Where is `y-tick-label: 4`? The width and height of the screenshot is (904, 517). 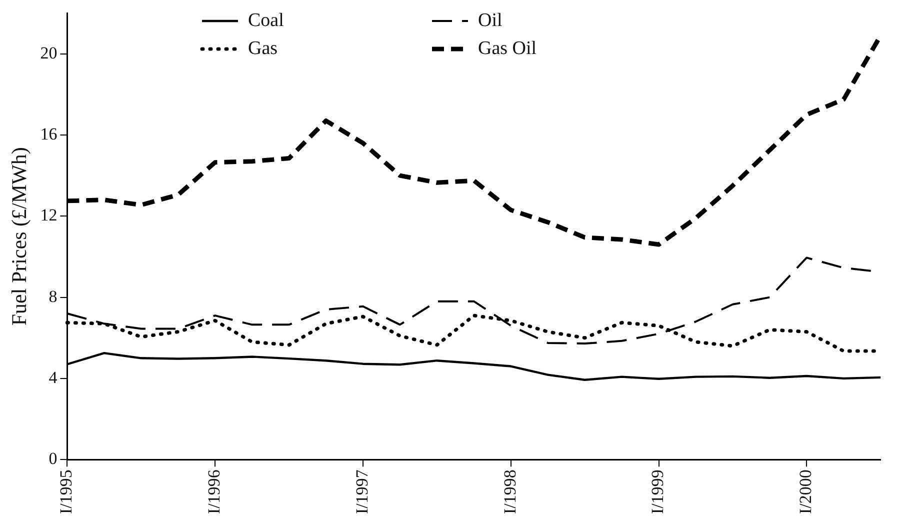 y-tick-label: 4 is located at coordinates (53, 377).